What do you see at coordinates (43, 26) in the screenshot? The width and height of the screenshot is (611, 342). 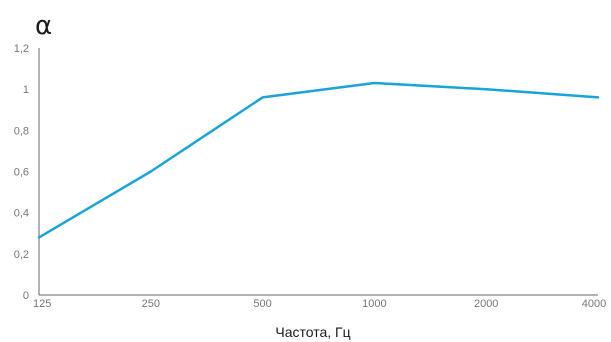 I see `y-axis-title: α` at bounding box center [43, 26].